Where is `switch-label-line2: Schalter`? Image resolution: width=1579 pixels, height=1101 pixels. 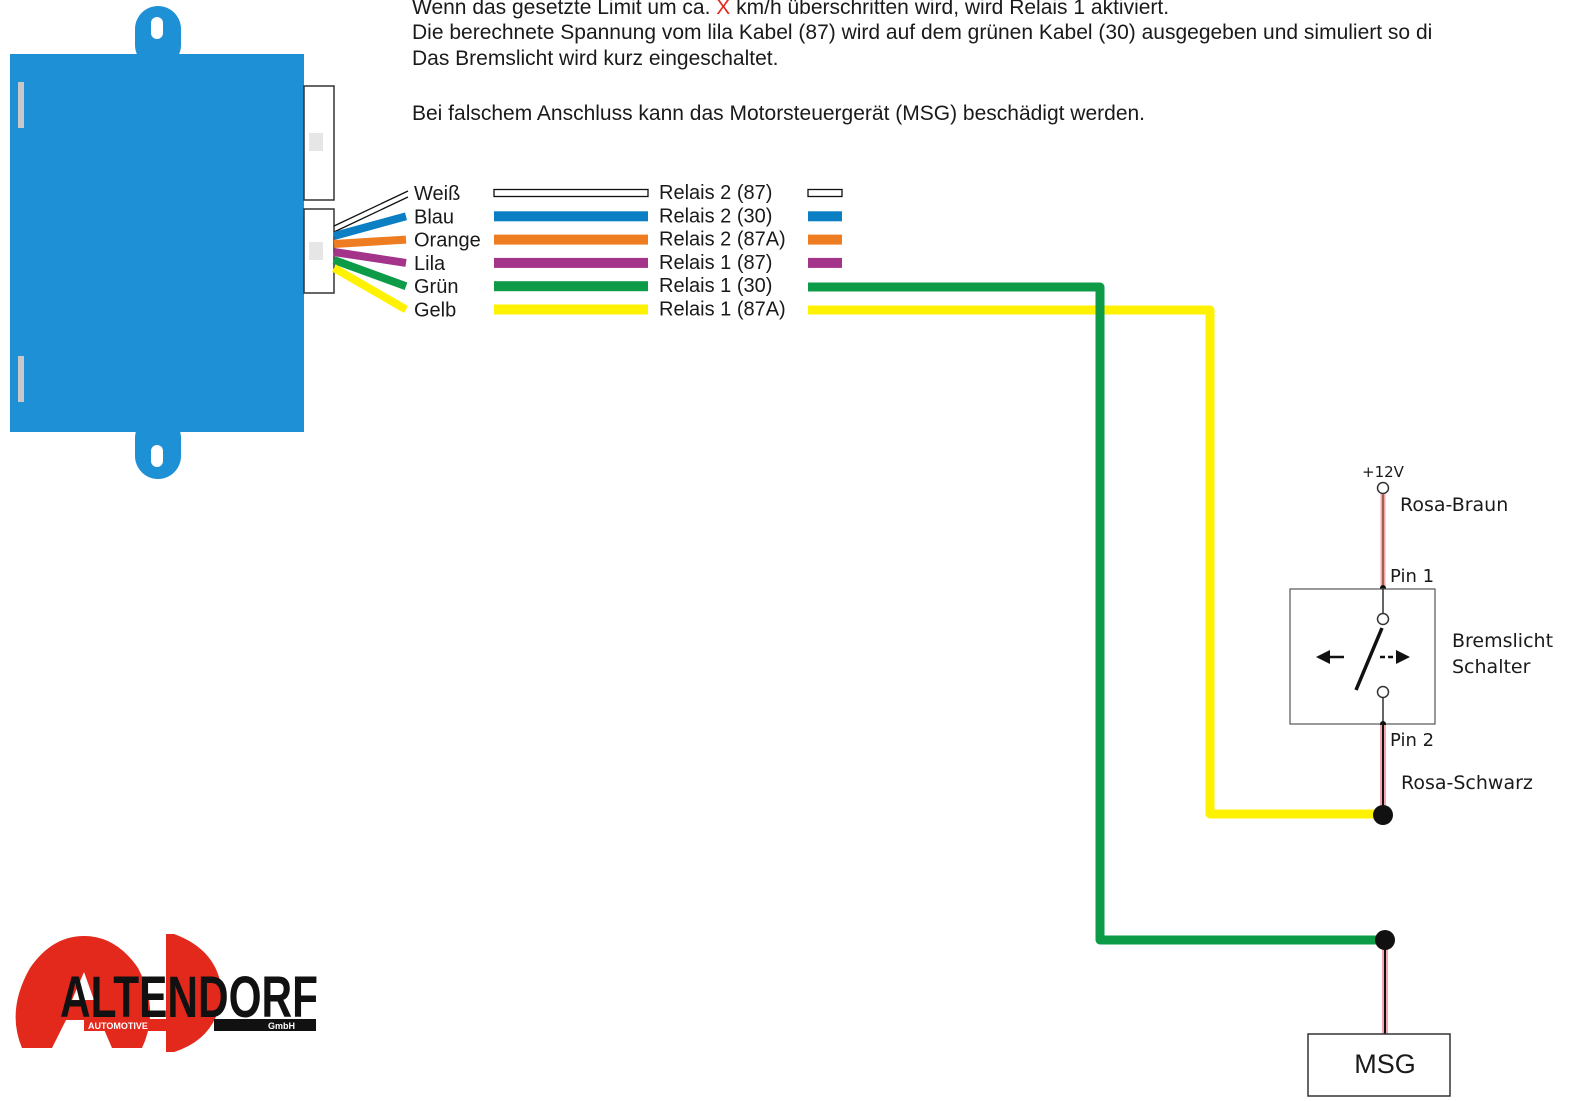 switch-label-line2: Schalter is located at coordinates (1491, 667).